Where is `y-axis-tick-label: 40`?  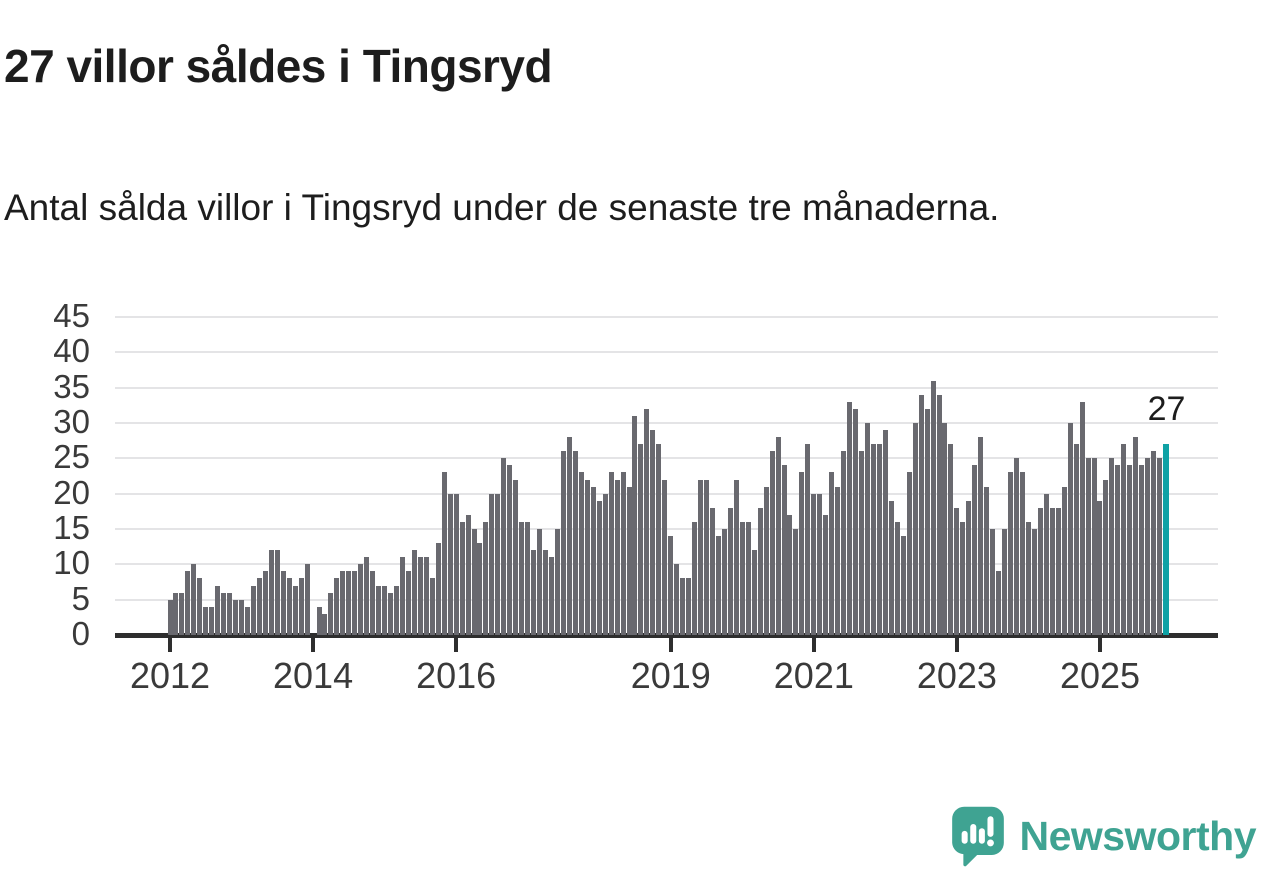
y-axis-tick-label: 40 is located at coordinates (71, 351).